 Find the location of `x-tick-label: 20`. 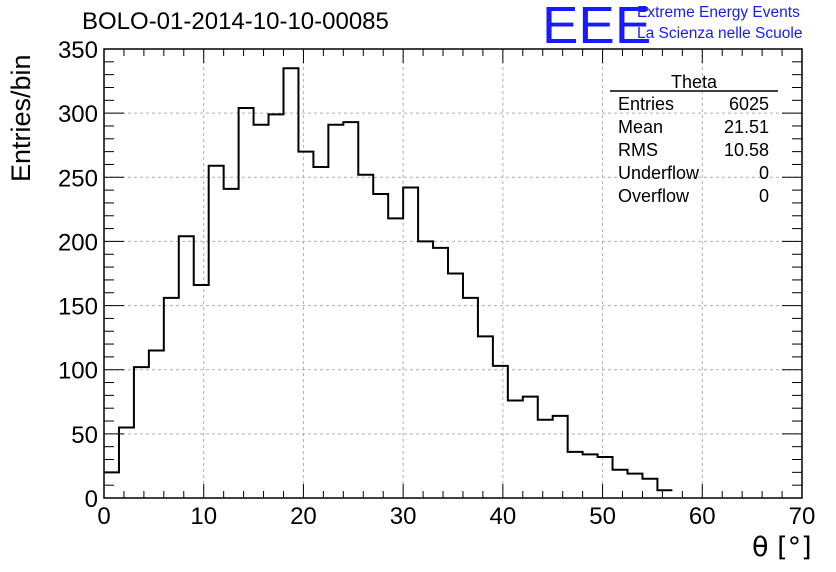

x-tick-label: 20 is located at coordinates (303, 516).